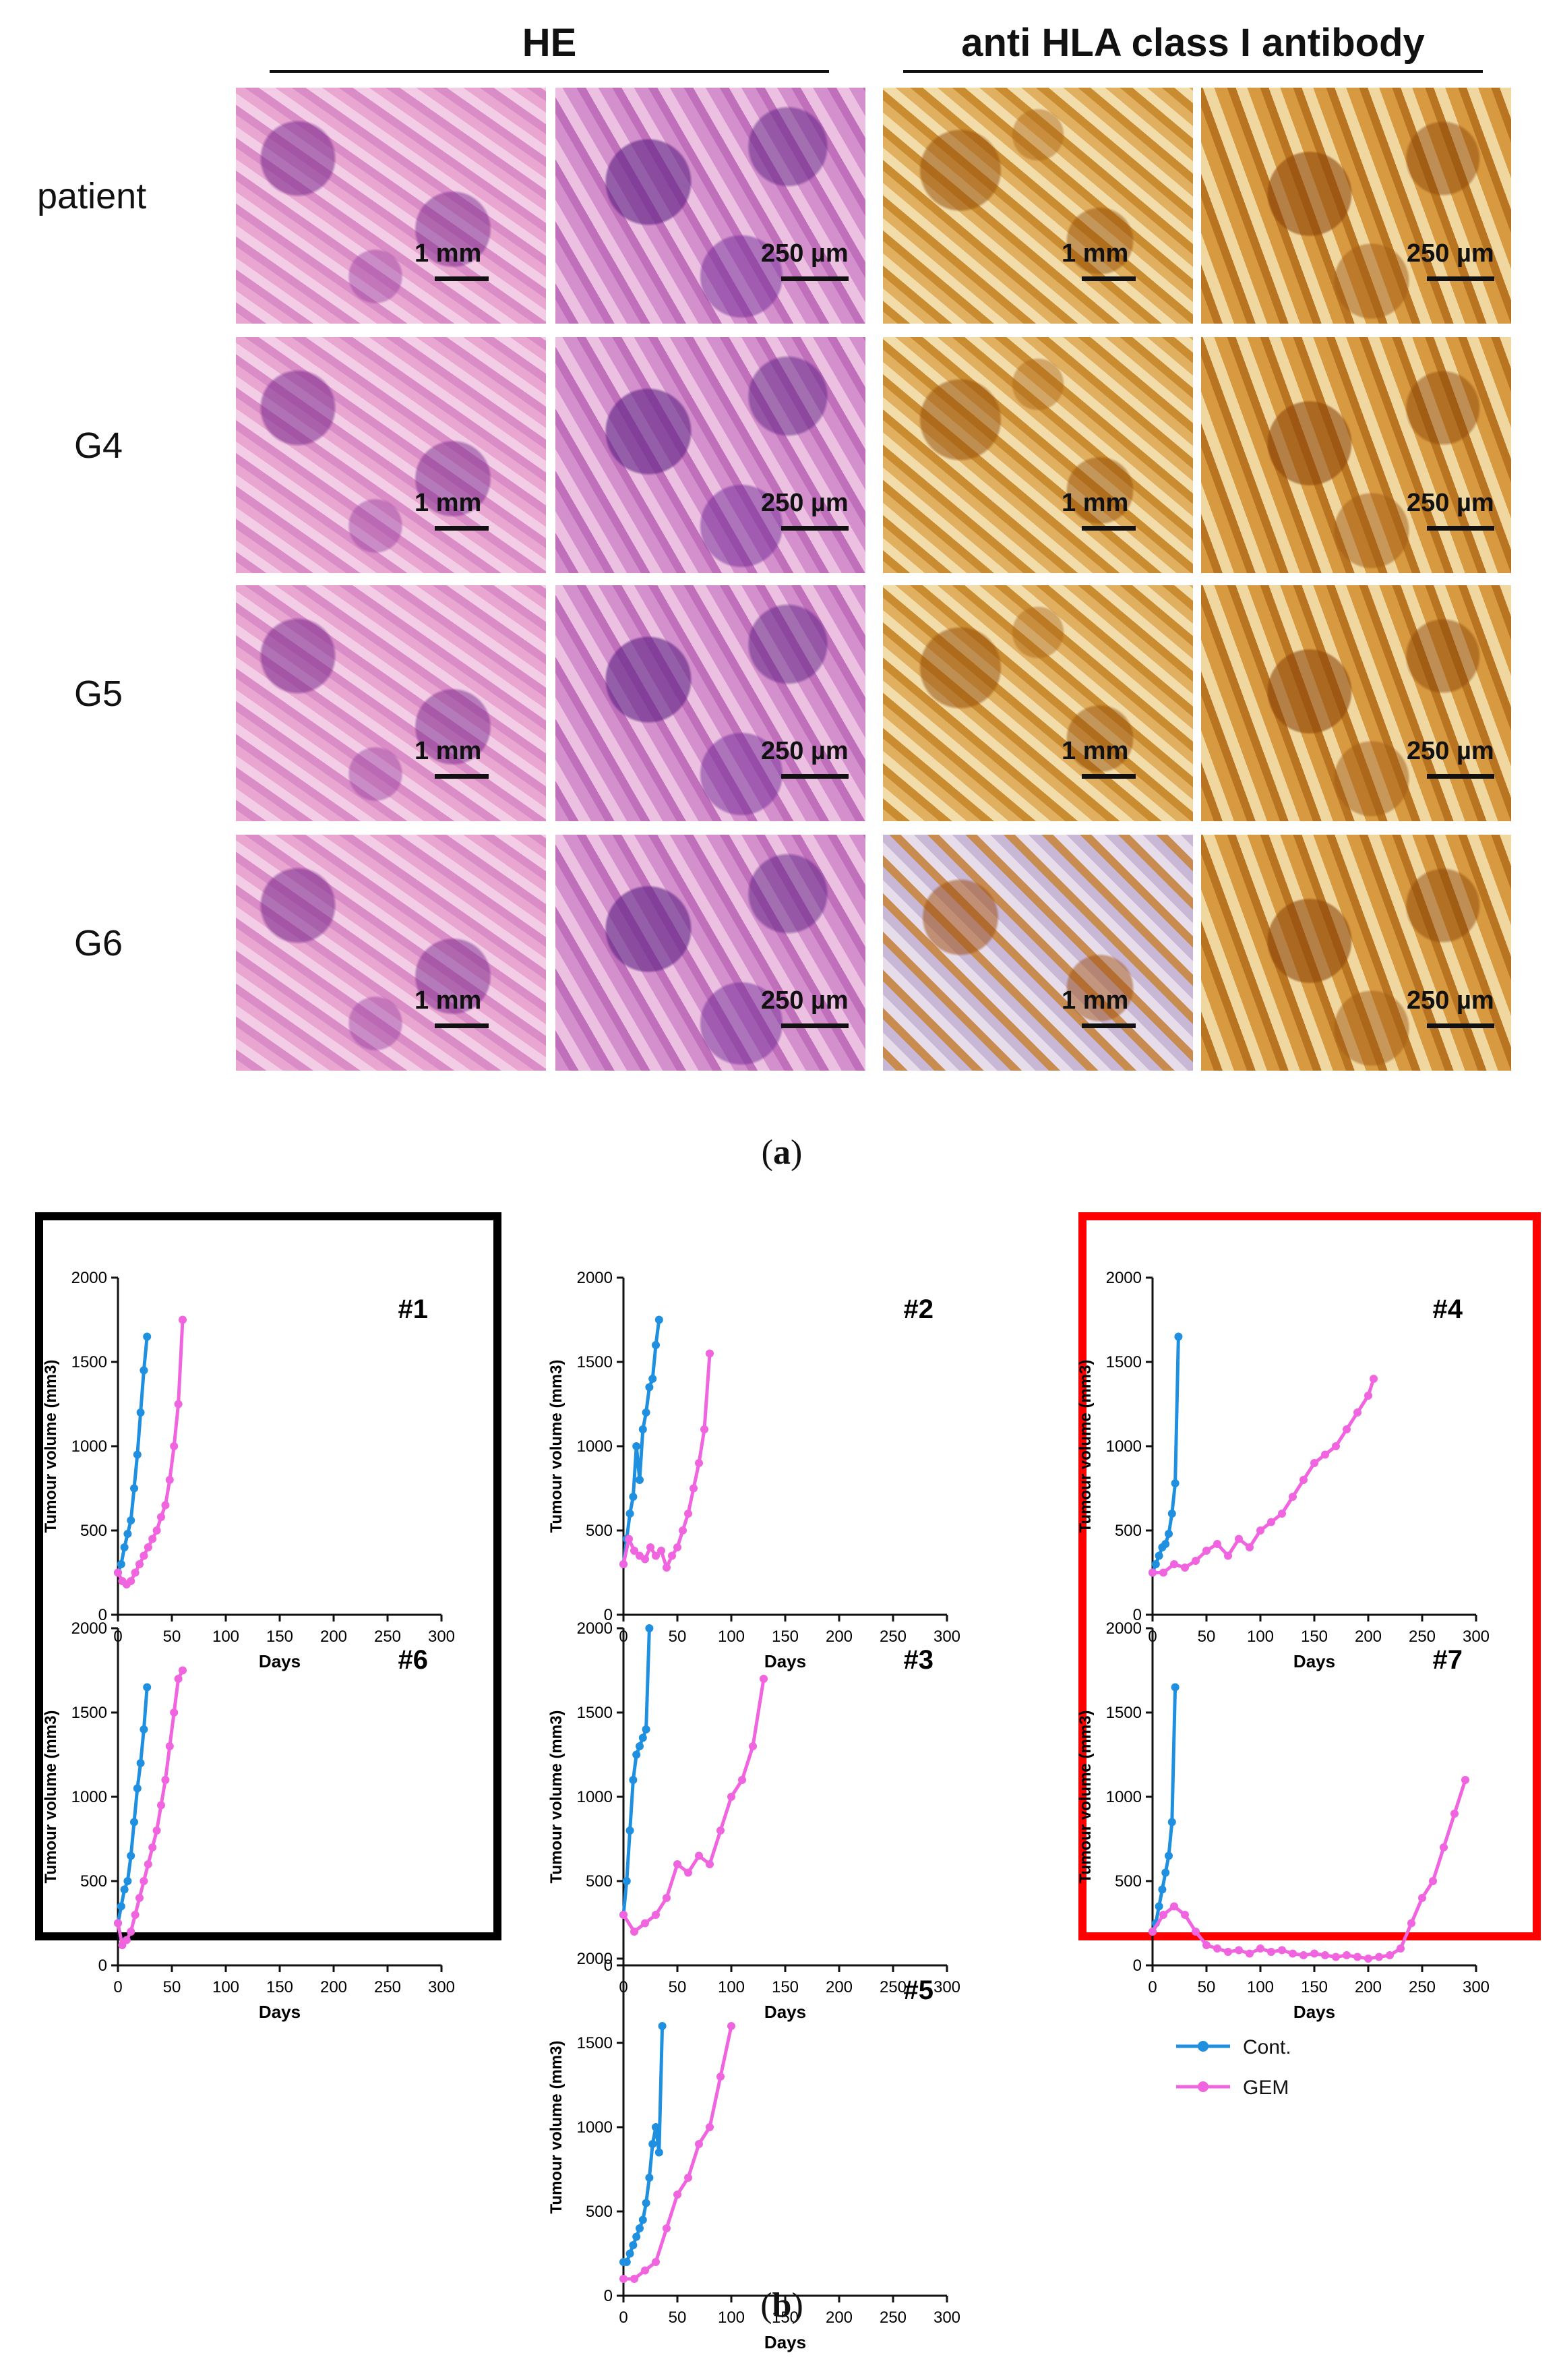 The image size is (1561, 2380). I want to click on header-hla-rule, so click(1193, 71).